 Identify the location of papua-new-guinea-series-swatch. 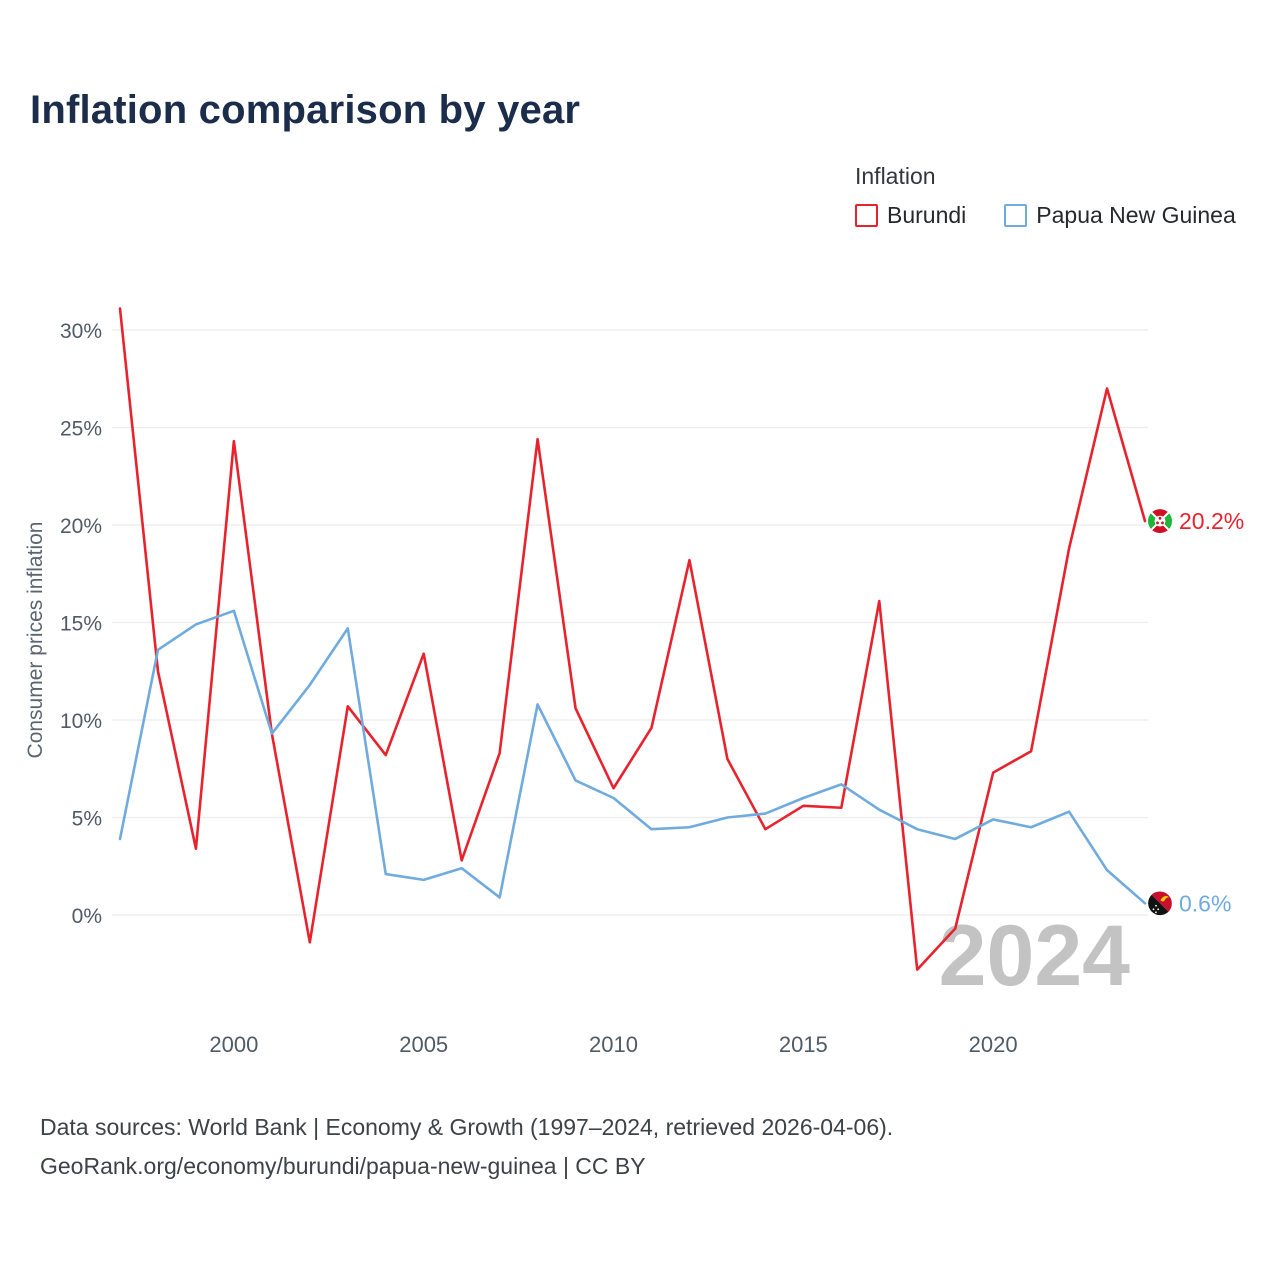
(1016, 215).